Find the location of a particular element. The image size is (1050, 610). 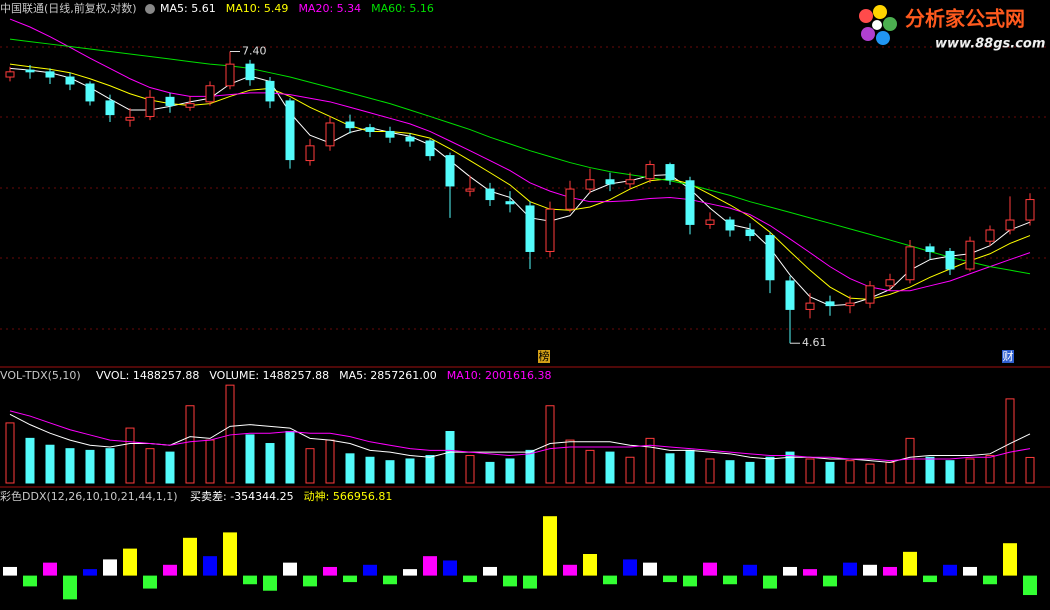

indicator-label: VOLUME: 1488257.88 is located at coordinates (269, 375).